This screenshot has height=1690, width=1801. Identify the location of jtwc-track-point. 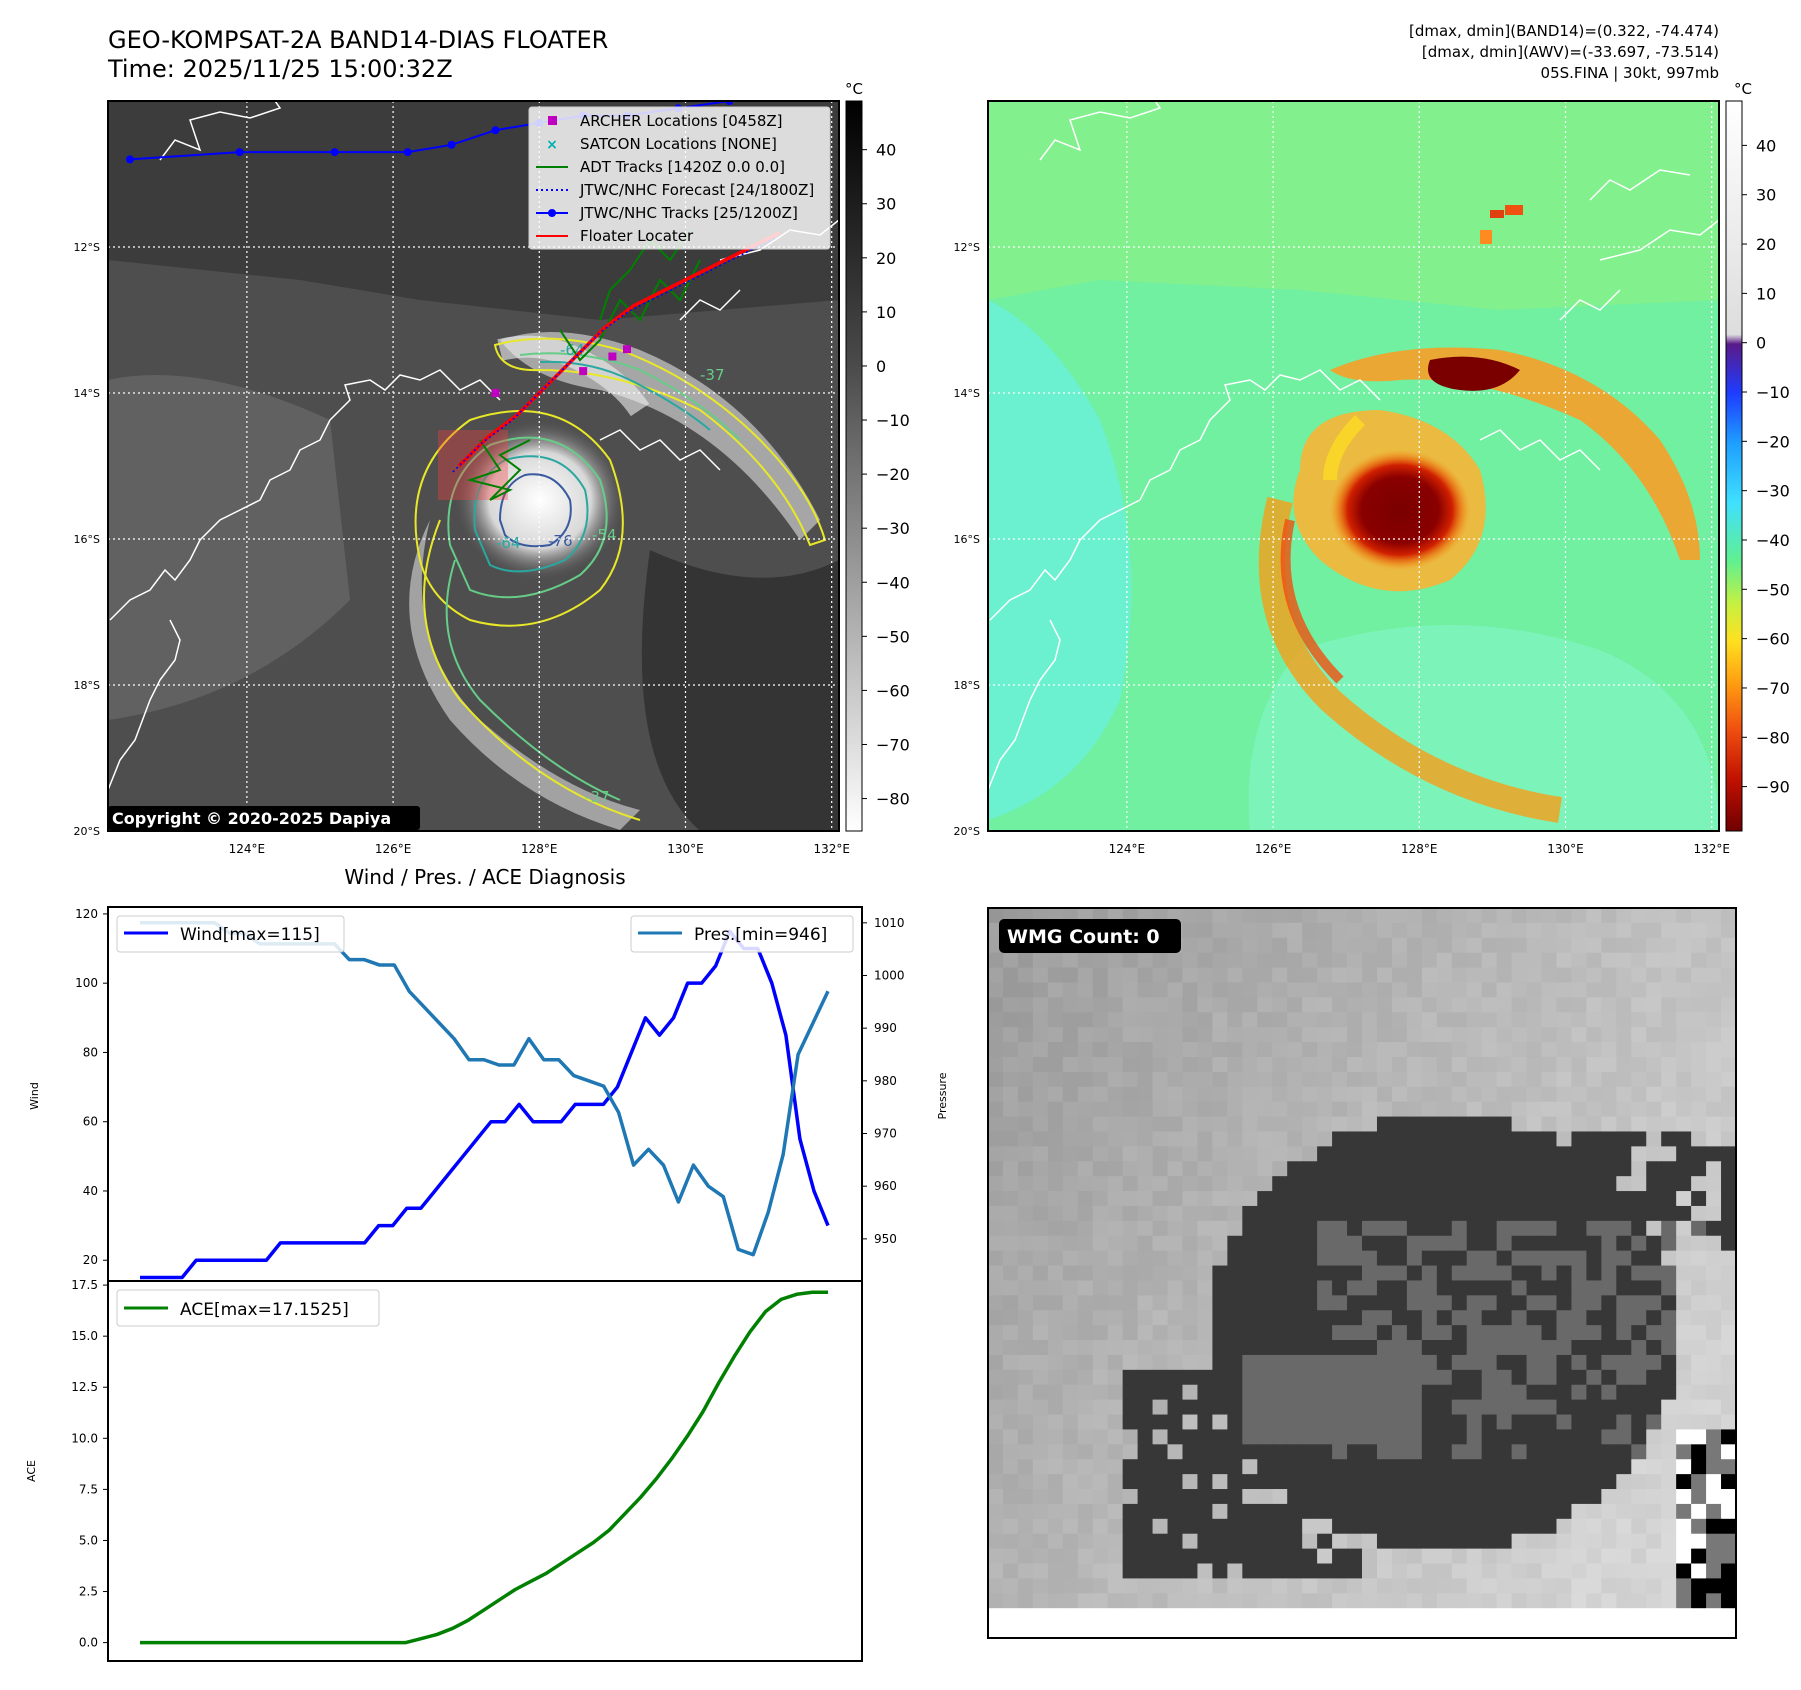
(407, 152).